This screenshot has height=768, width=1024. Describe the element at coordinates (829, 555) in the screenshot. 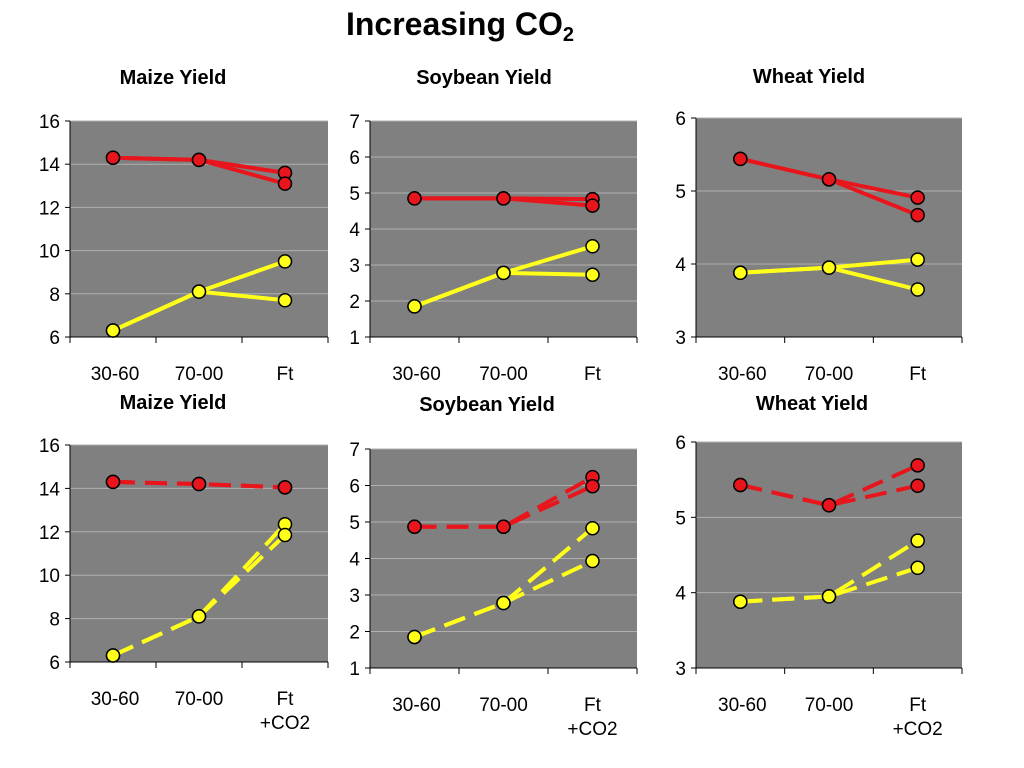

I see `plot-area` at that location.